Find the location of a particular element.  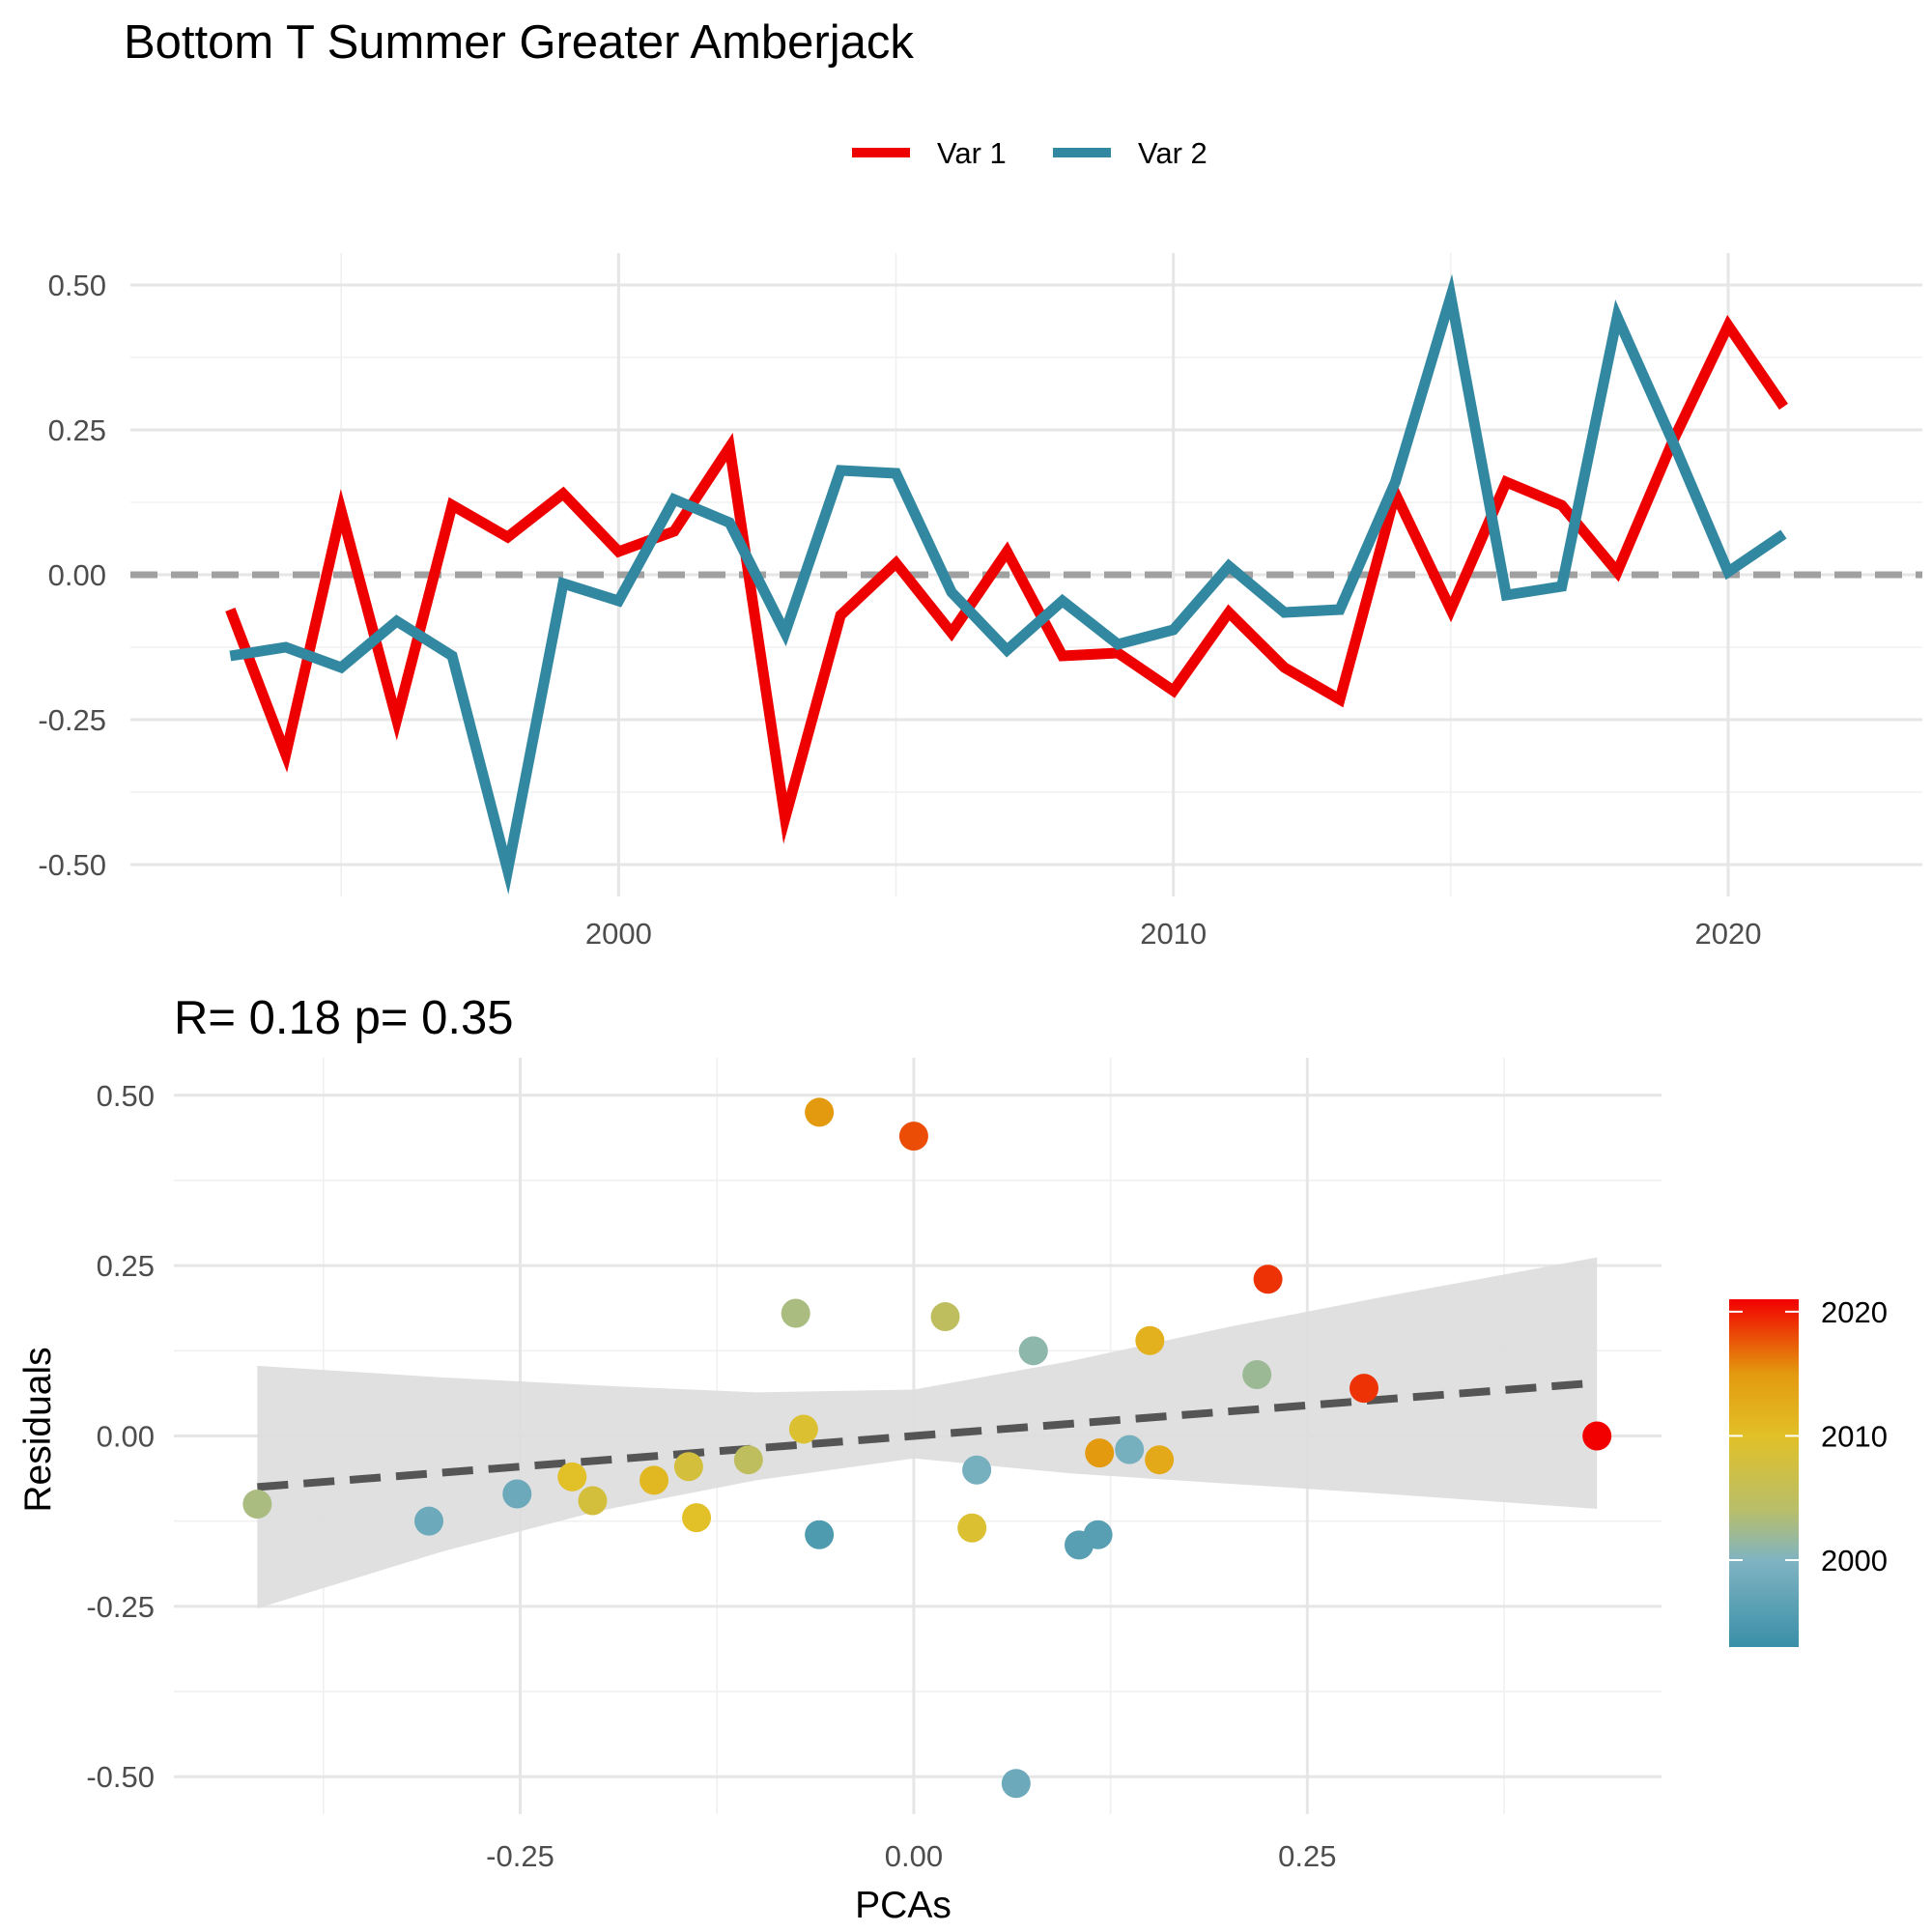

legend-label-var2: Var 2 is located at coordinates (1173, 153).